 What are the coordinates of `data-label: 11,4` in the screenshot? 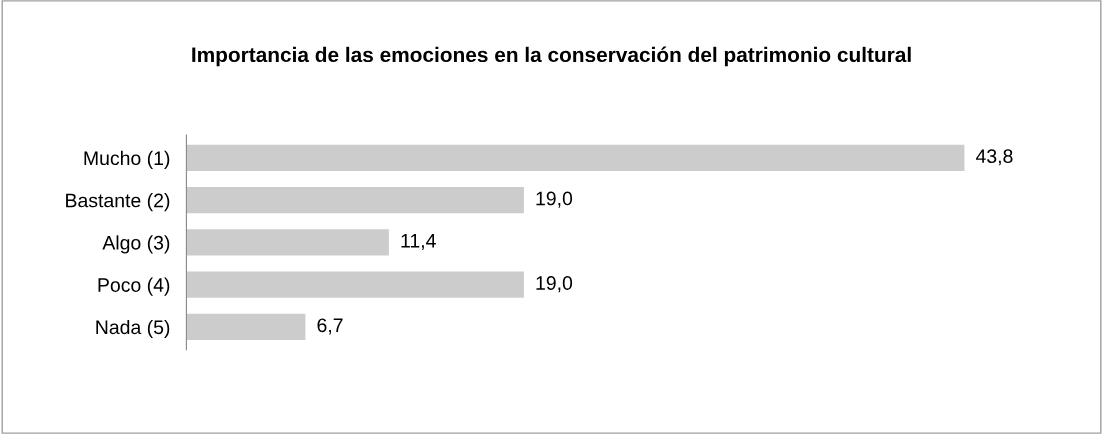 It's located at (418, 242).